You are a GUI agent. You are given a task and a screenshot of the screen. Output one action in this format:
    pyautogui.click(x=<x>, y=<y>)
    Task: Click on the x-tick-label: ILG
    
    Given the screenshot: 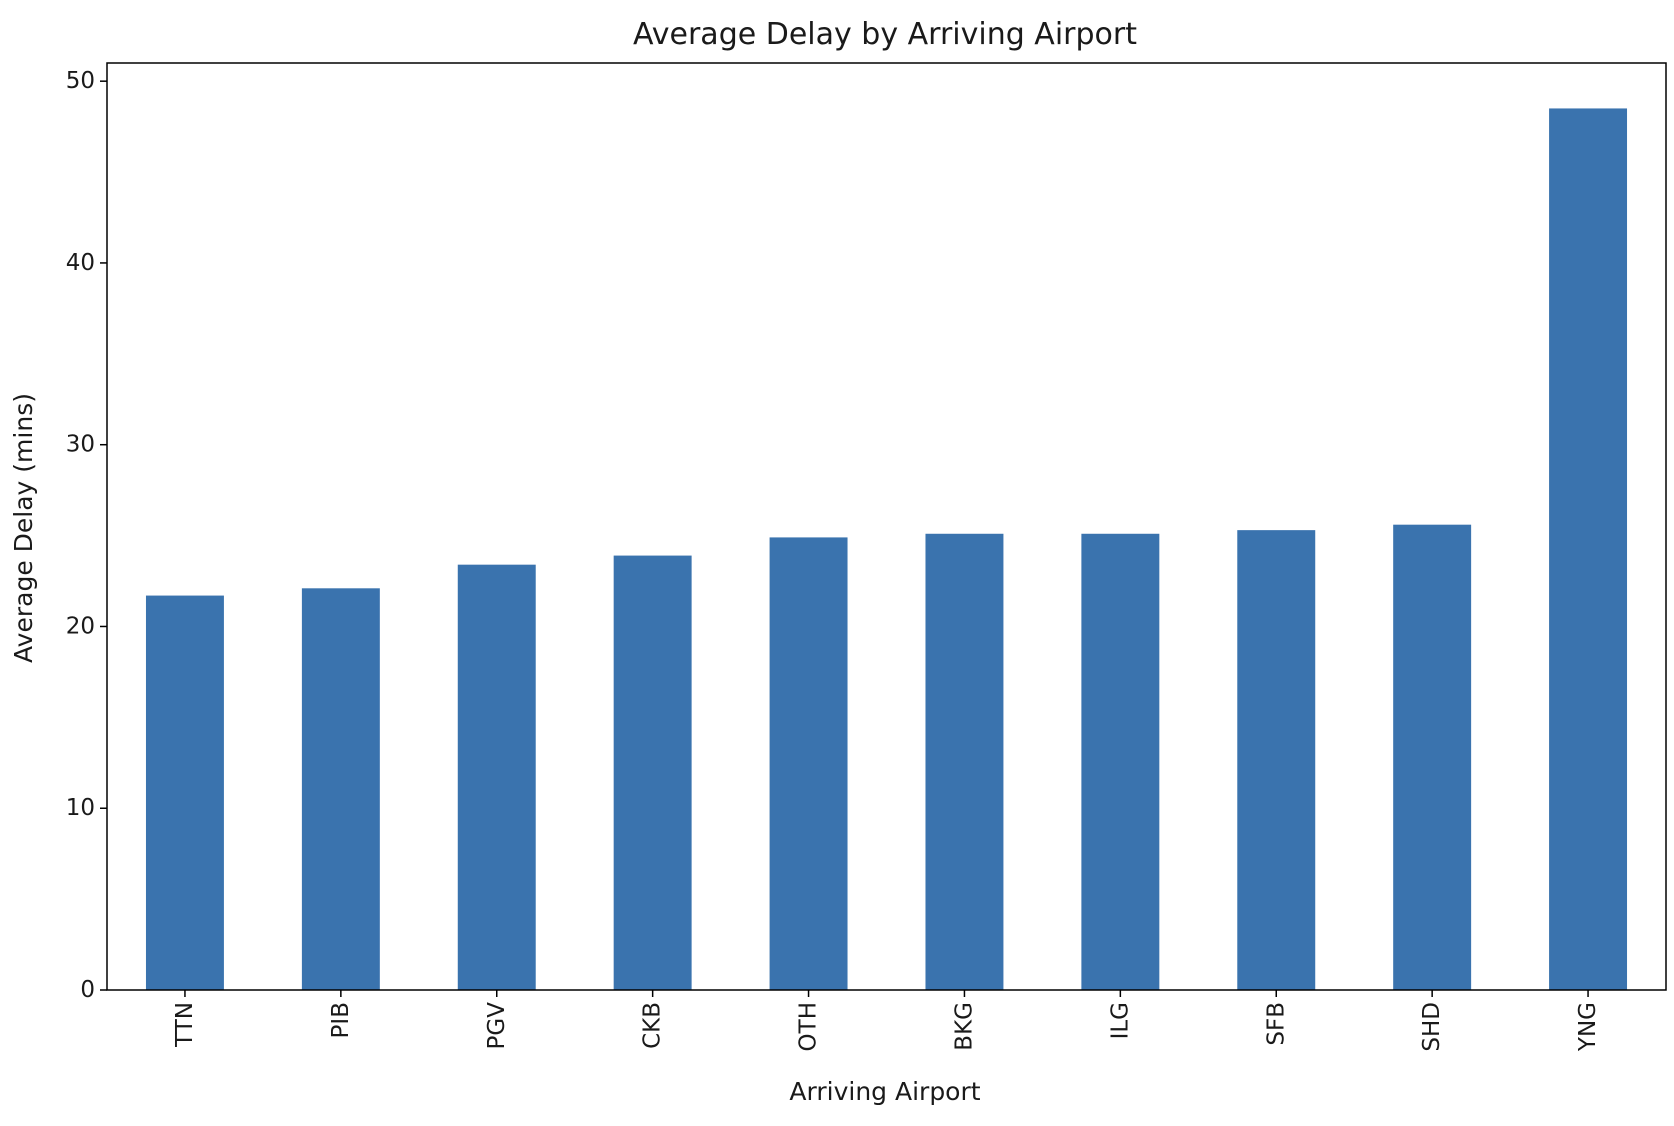 What is the action you would take?
    pyautogui.click(x=1120, y=1020)
    